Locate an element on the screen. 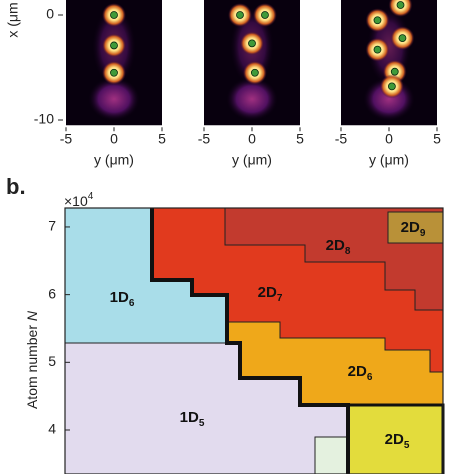 The height and width of the screenshot is (474, 474). multiplier: ×10⁴ is located at coordinates (79, 200).